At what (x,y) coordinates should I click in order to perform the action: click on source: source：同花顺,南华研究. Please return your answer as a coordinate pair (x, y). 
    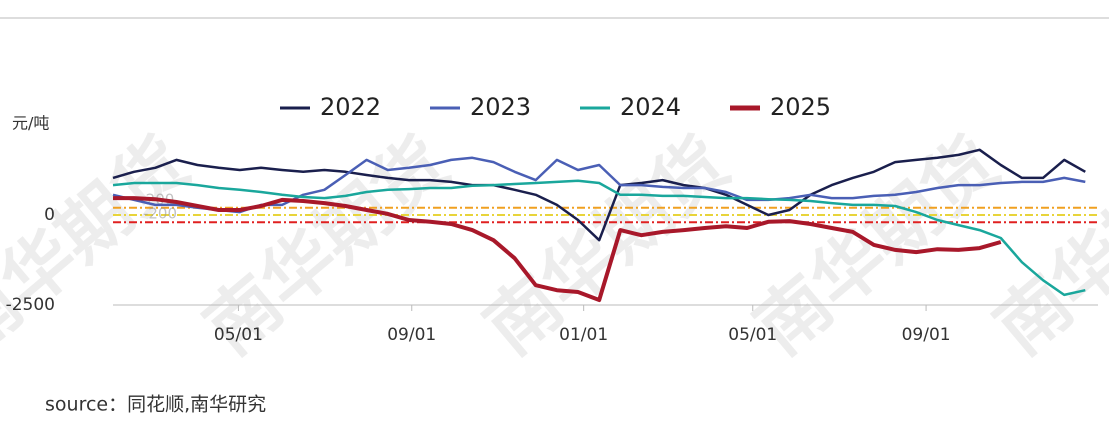
    Looking at the image, I should click on (155, 405).